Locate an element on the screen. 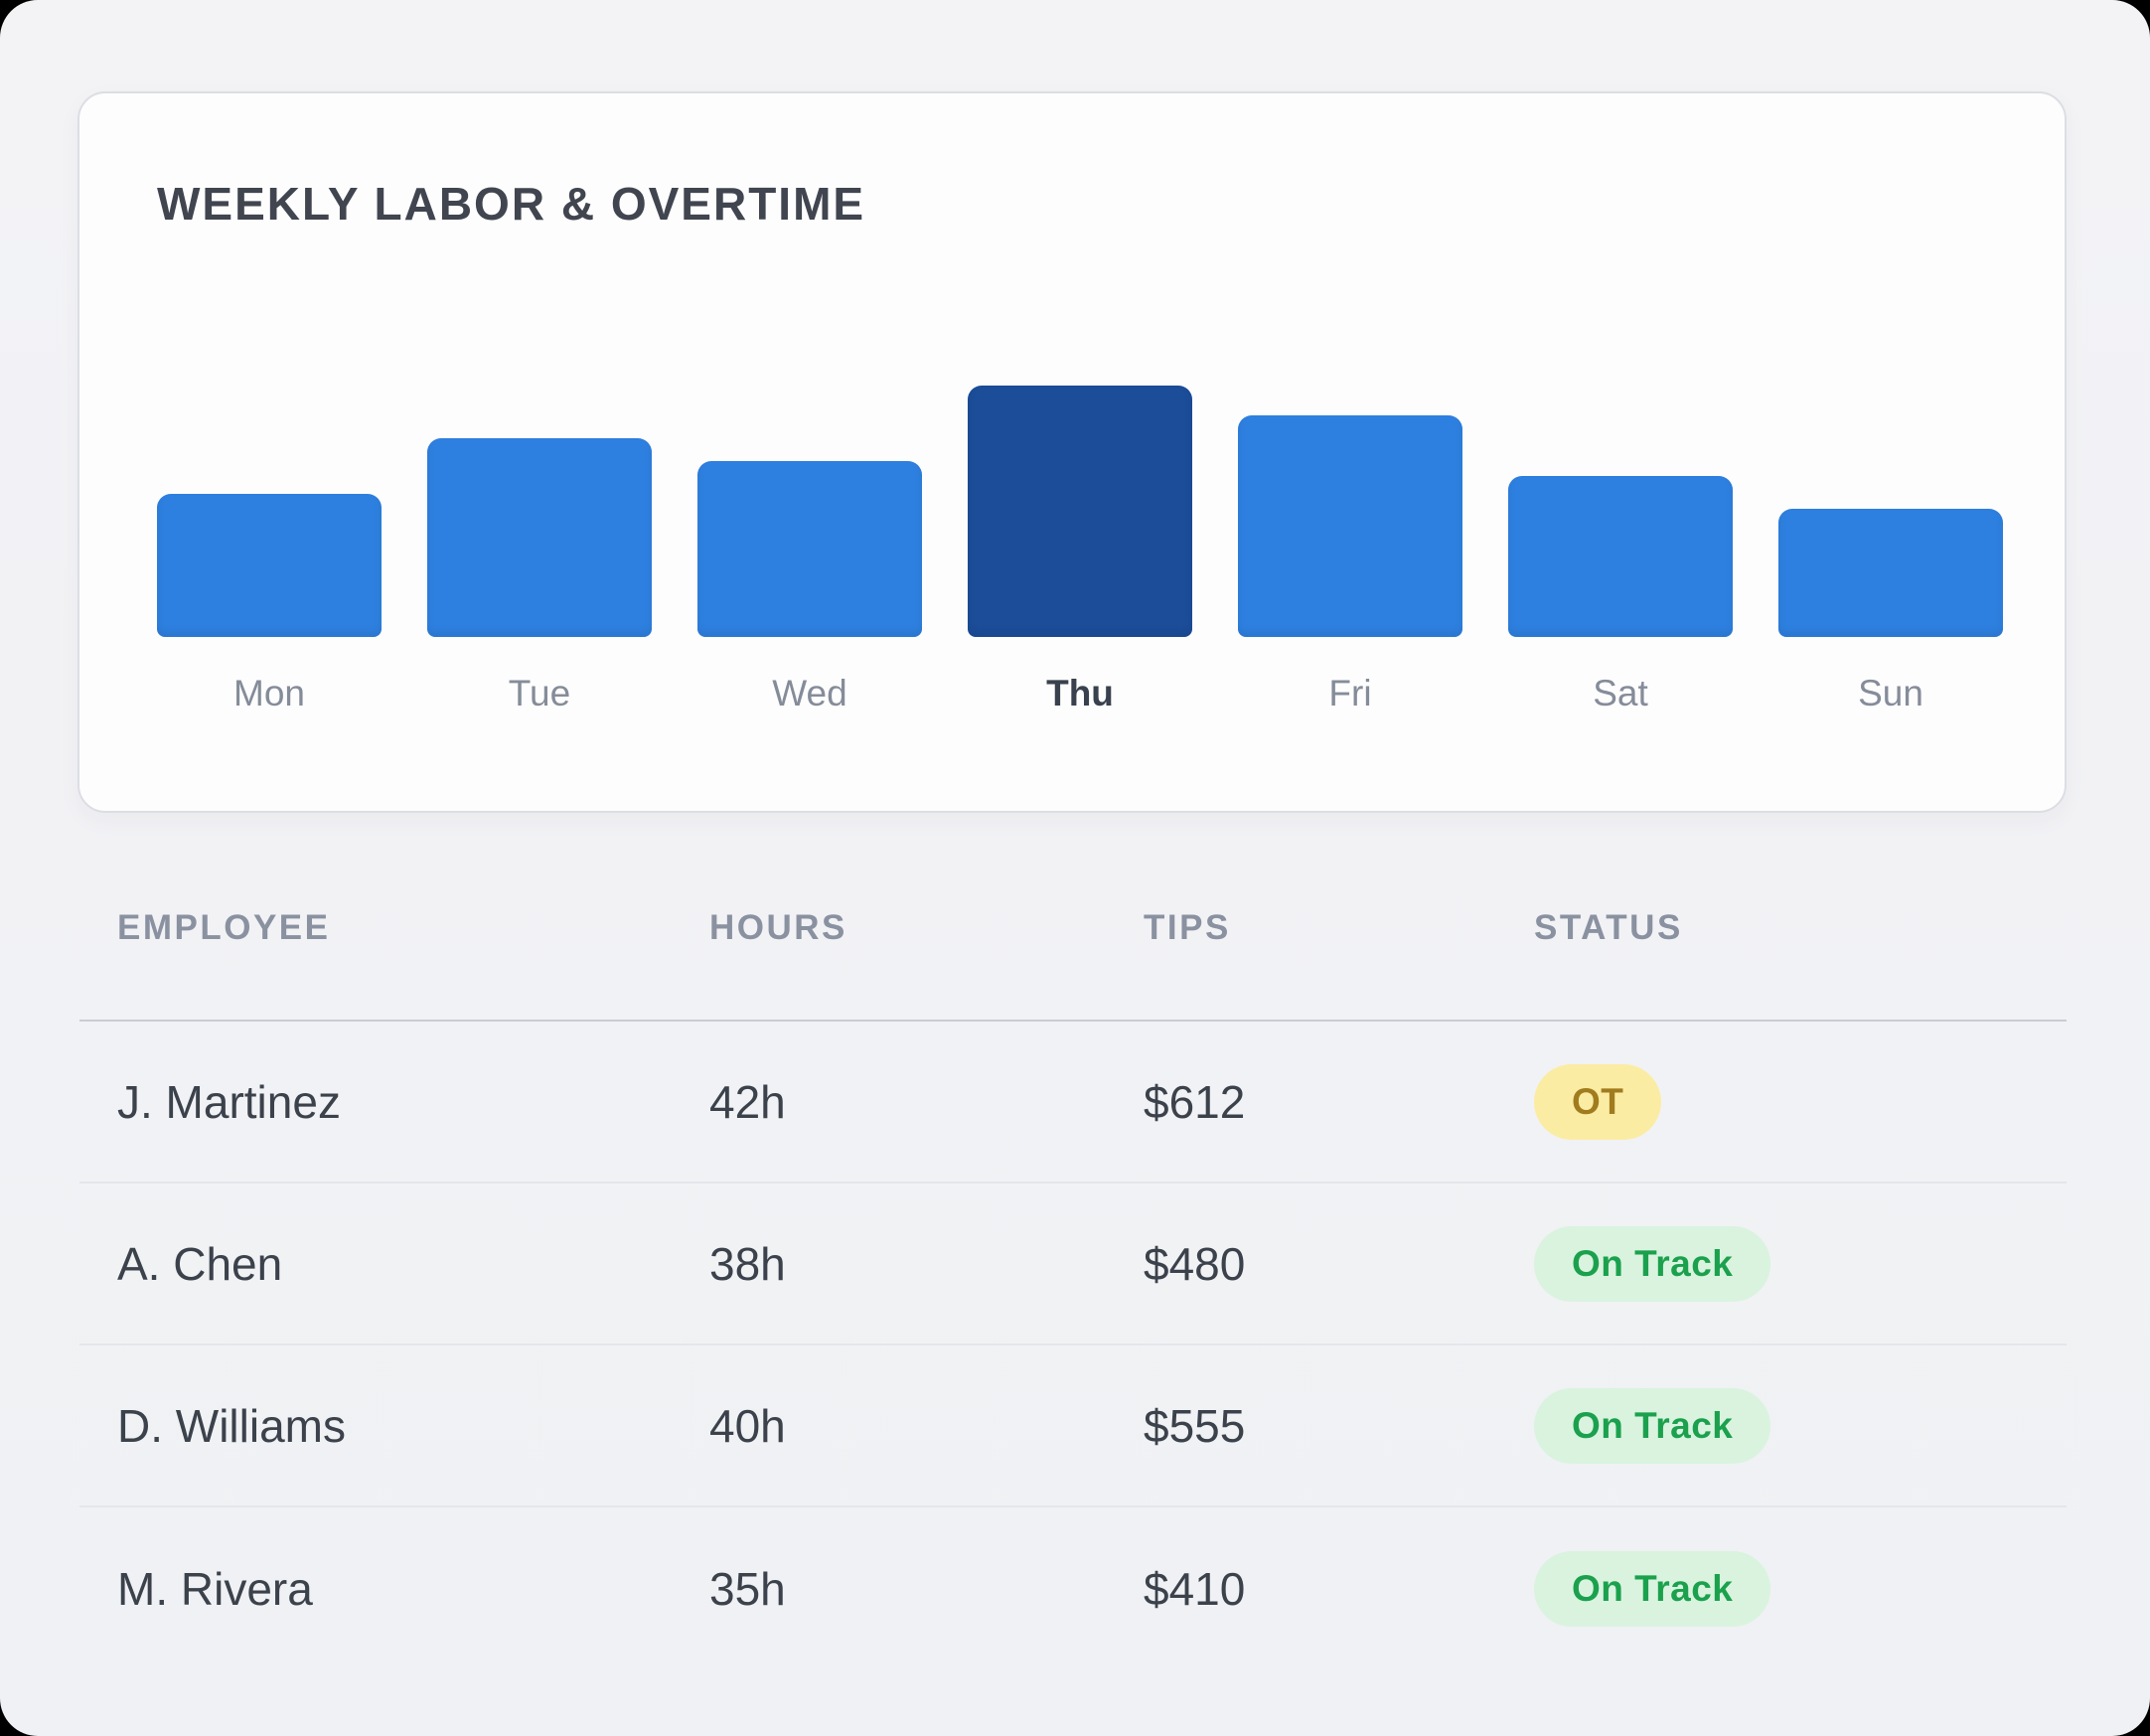 This screenshot has height=1736, width=2150. chart-bar-slot-wed is located at coordinates (810, 549).